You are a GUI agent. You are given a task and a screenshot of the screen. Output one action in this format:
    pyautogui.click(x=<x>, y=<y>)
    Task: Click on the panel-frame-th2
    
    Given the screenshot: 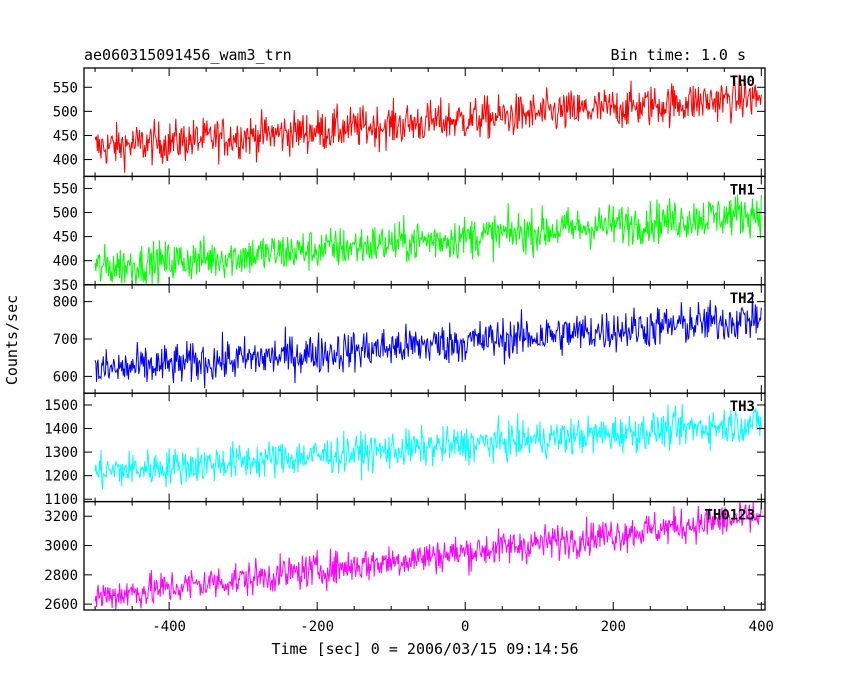 What is the action you would take?
    pyautogui.click(x=424, y=339)
    